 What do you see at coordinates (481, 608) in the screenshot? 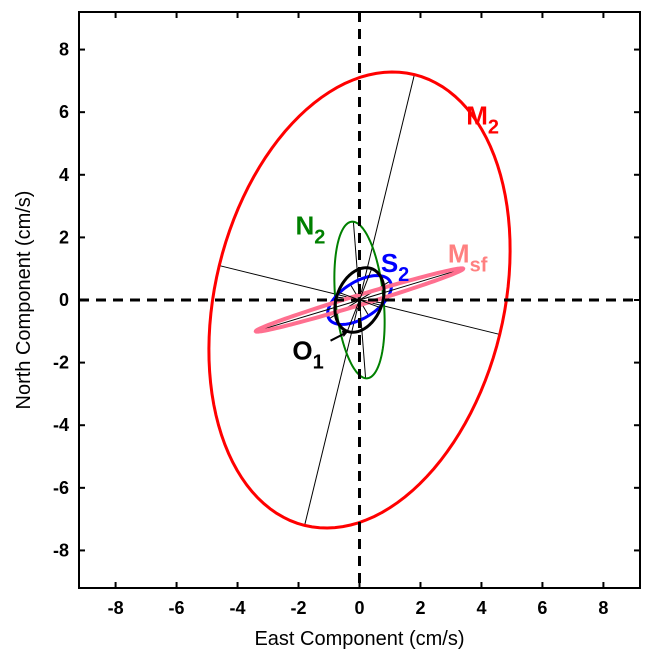
I see `x-tick-label: 4` at bounding box center [481, 608].